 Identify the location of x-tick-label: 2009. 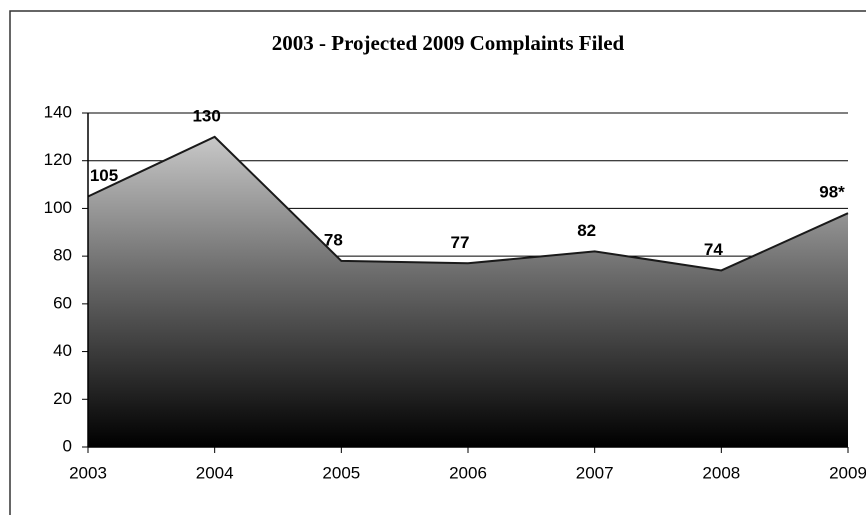
(847, 472).